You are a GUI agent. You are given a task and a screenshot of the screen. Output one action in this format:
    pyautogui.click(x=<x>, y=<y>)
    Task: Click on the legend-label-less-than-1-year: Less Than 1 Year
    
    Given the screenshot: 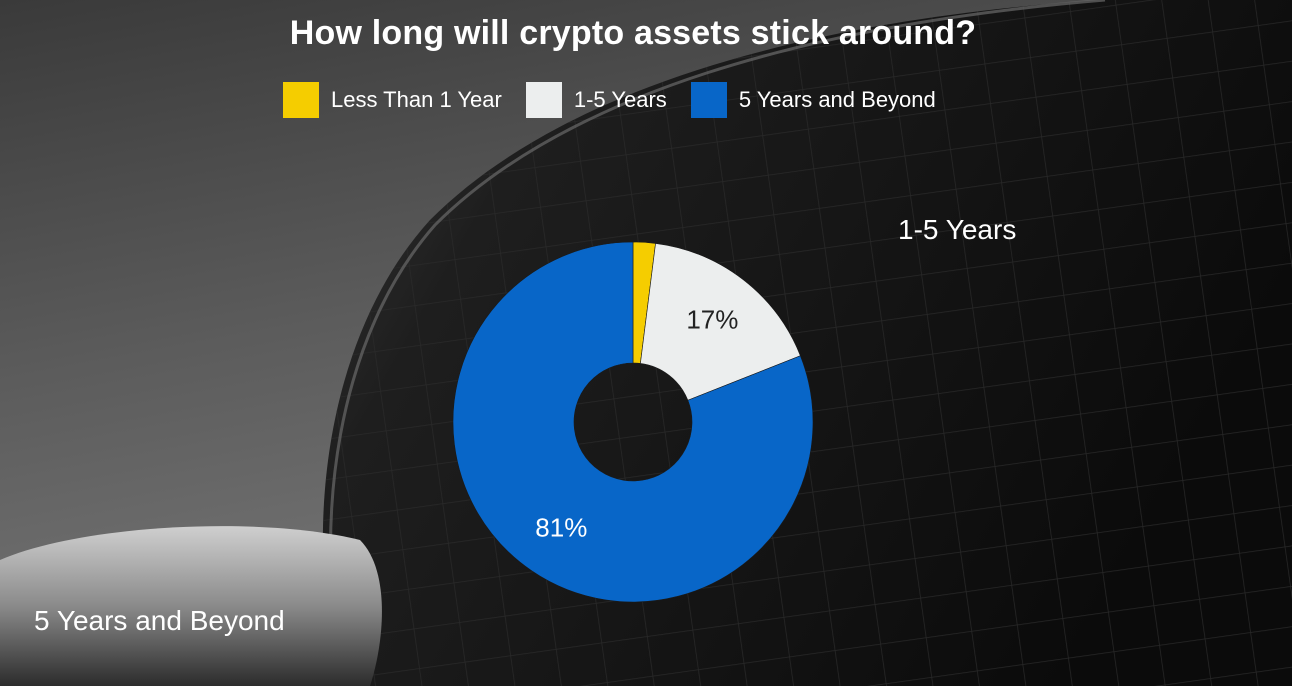 What is the action you would take?
    pyautogui.click(x=416, y=99)
    